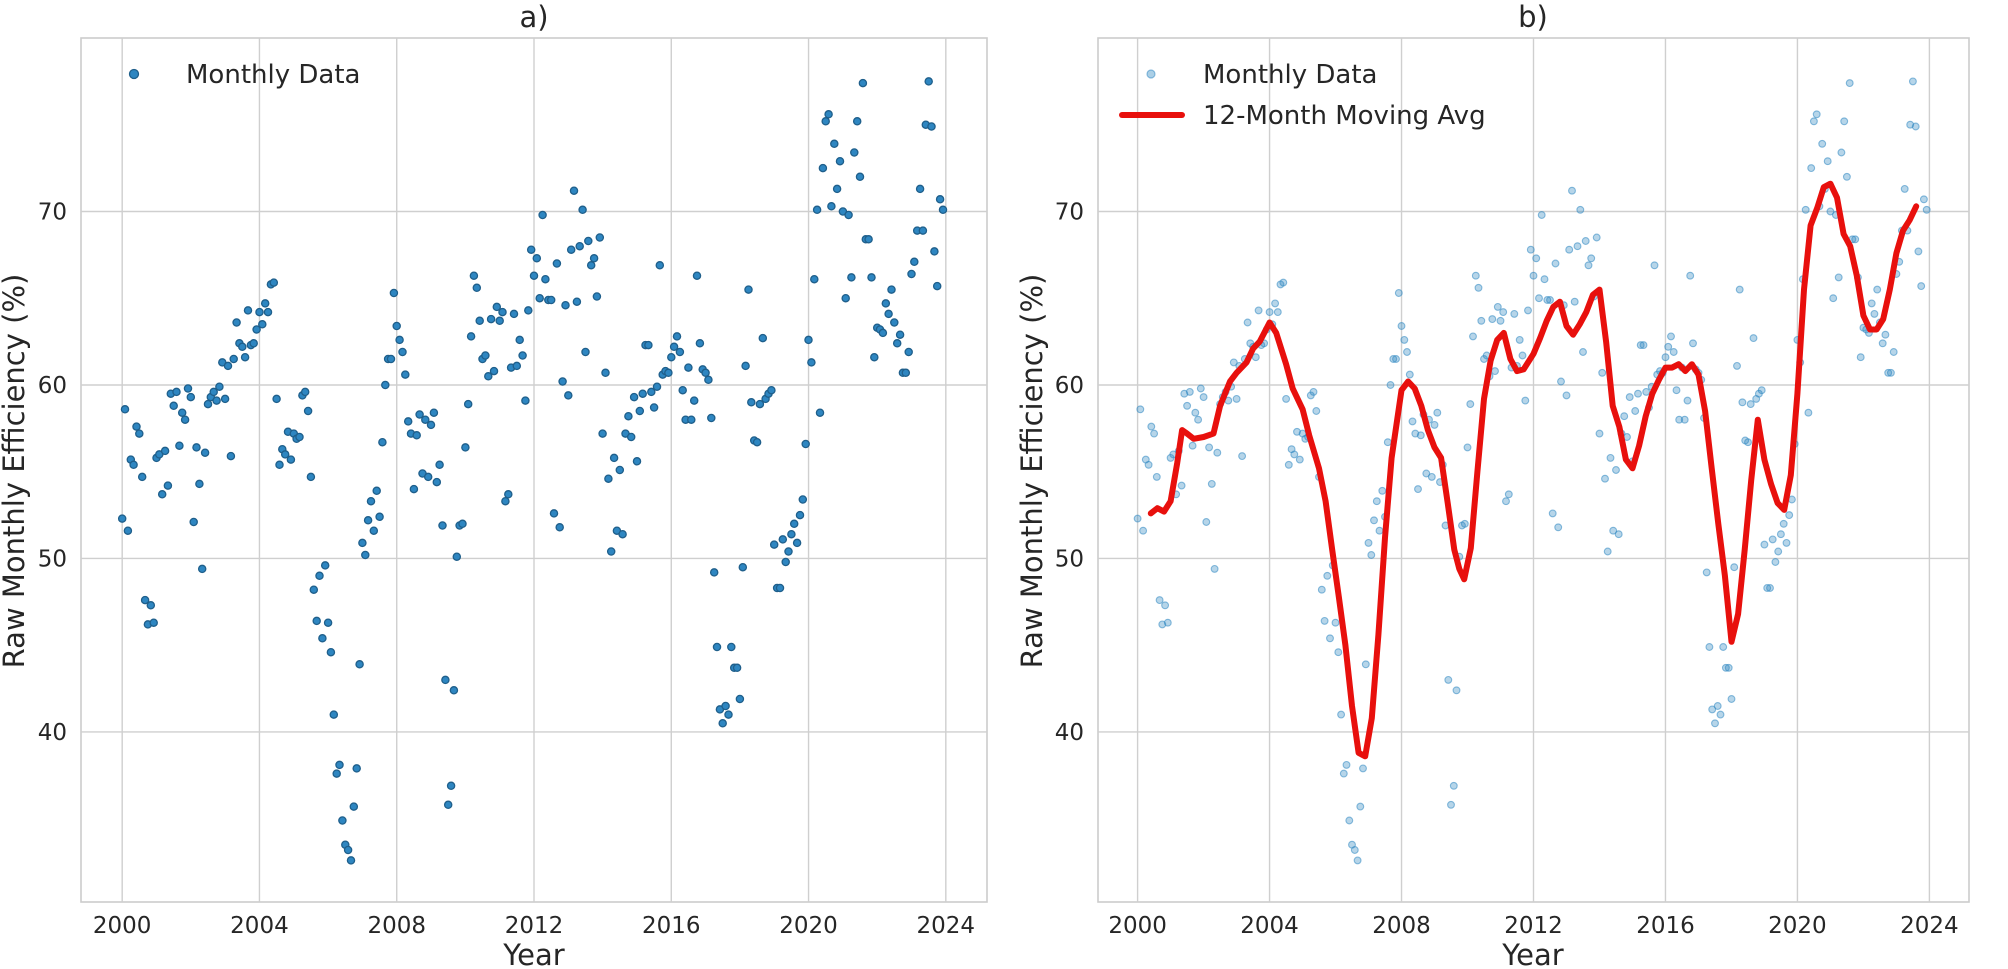 This screenshot has width=2008, height=969. Describe the element at coordinates (671, 926) in the screenshot. I see `x-tick-label: 2016` at that location.